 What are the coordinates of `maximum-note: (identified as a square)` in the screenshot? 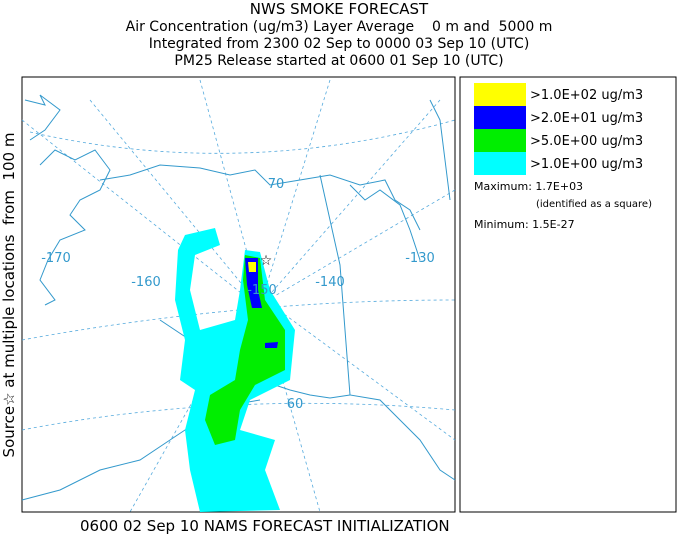 It's located at (594, 204).